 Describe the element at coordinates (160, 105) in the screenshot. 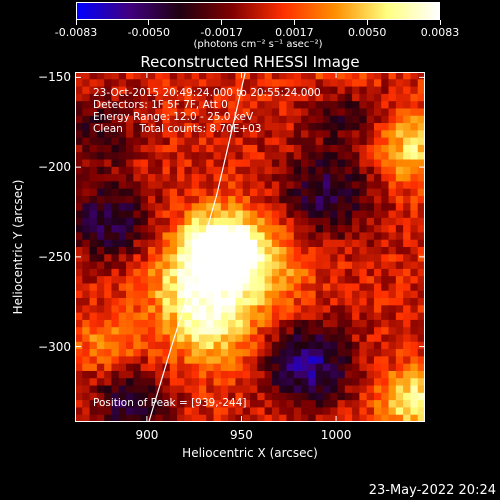

I see `info-detectors: Detectors: 1F 5F 7F, Att 0` at that location.